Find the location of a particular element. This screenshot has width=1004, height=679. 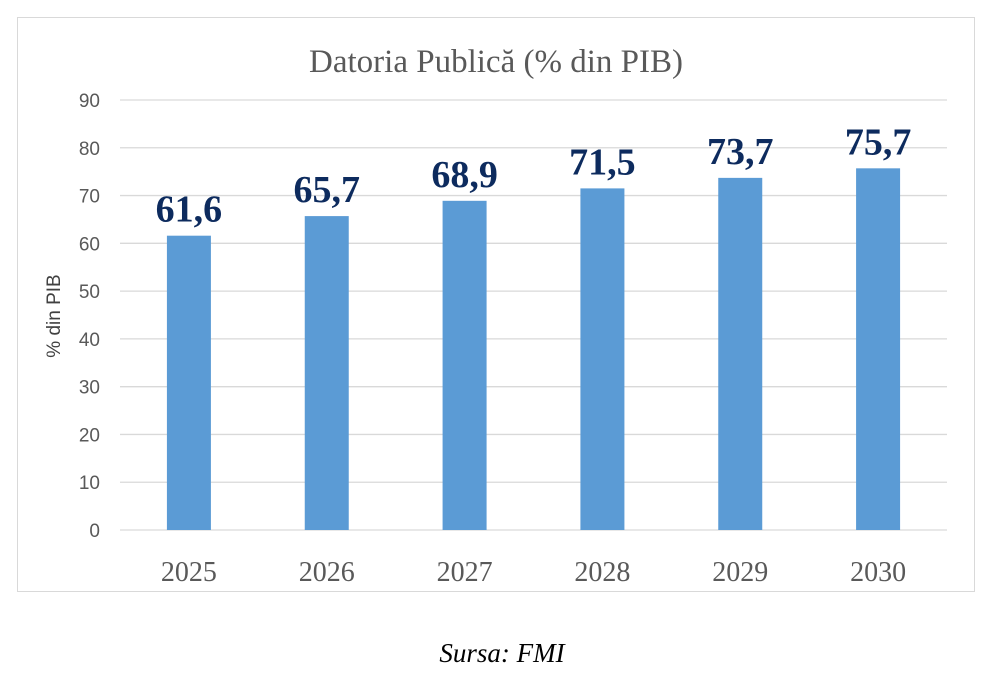

data-label-2027: 68,9 is located at coordinates (464, 175).